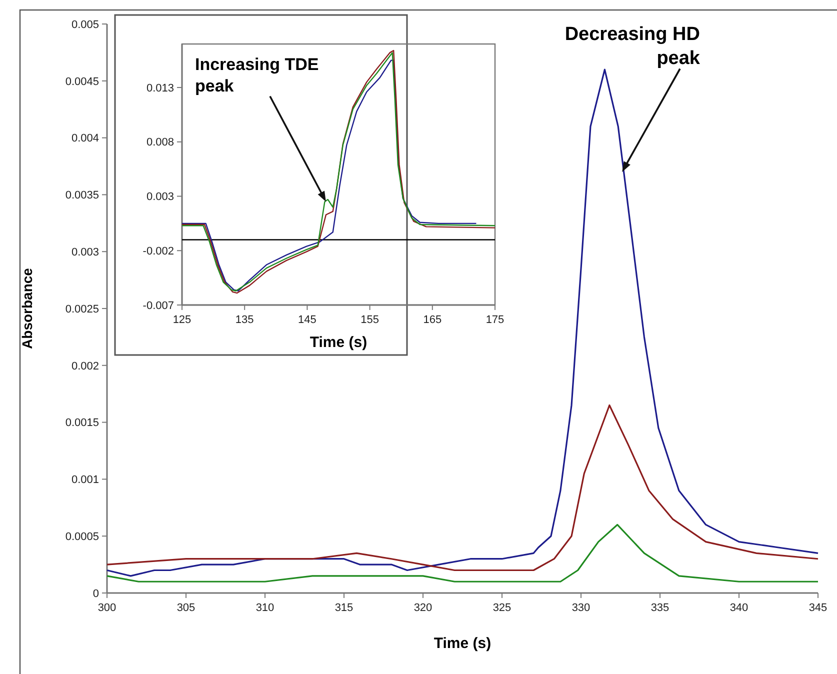 Image resolution: width=837 pixels, height=674 pixels. Describe the element at coordinates (462, 553) in the screenshot. I see `line-series` at that location.